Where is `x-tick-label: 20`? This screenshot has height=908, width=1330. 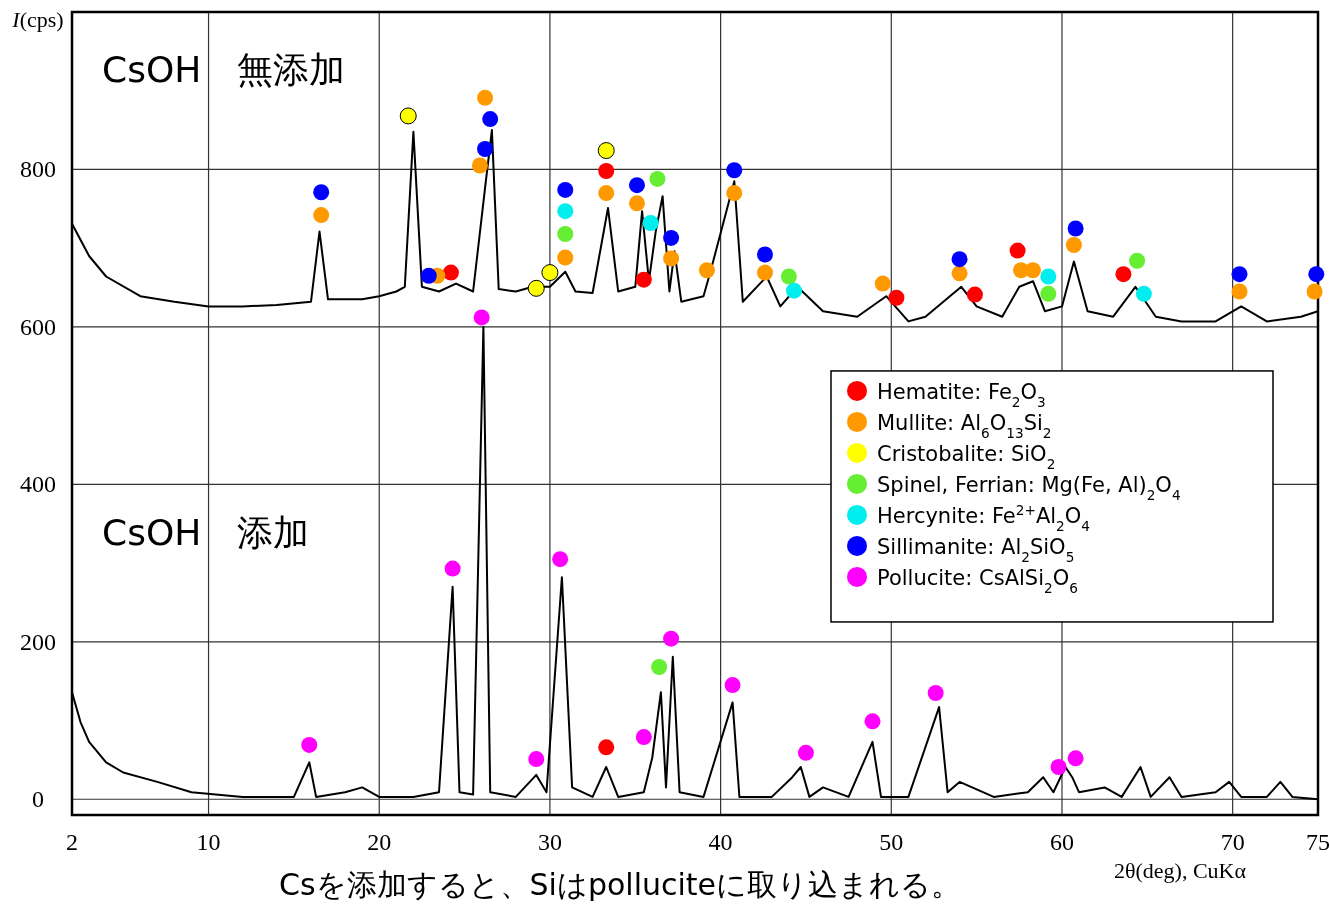 x-tick-label: 20 is located at coordinates (379, 842).